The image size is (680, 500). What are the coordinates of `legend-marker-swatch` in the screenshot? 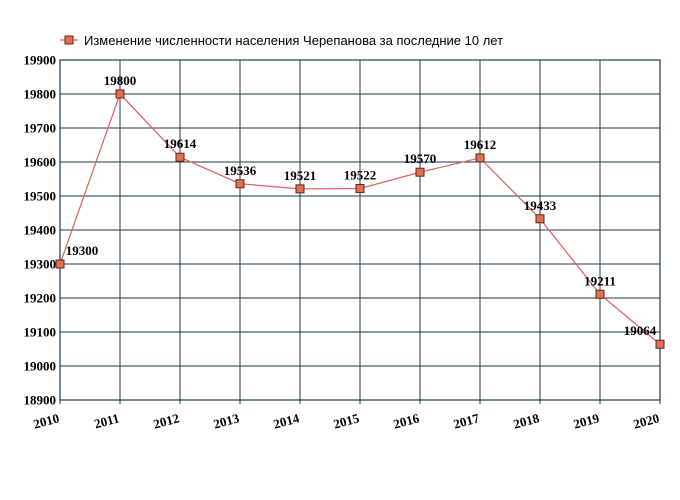 It's located at (69, 40).